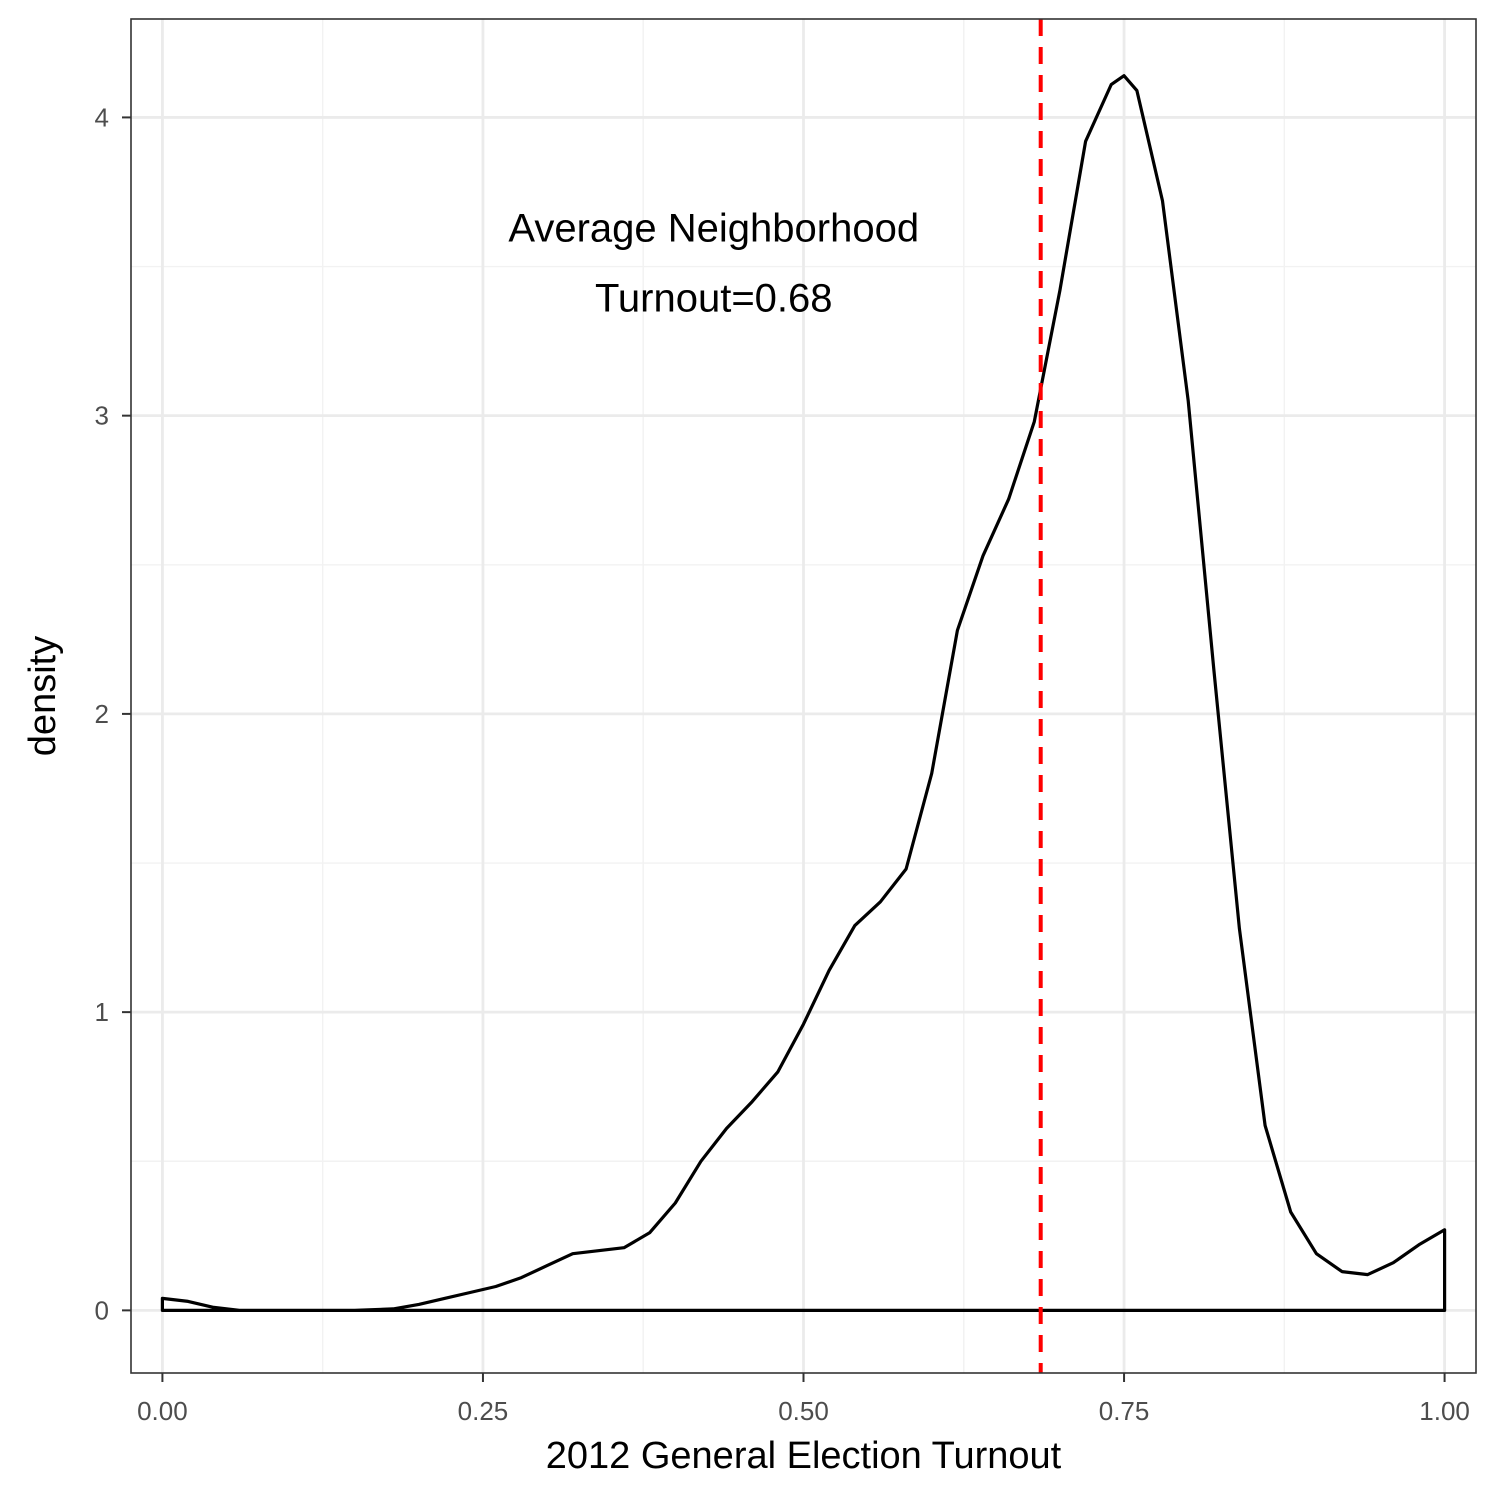 The image size is (1500, 1500). I want to click on x-axis: 0.00 0.25 0.50 0.75 1.00, so click(803, 1399).